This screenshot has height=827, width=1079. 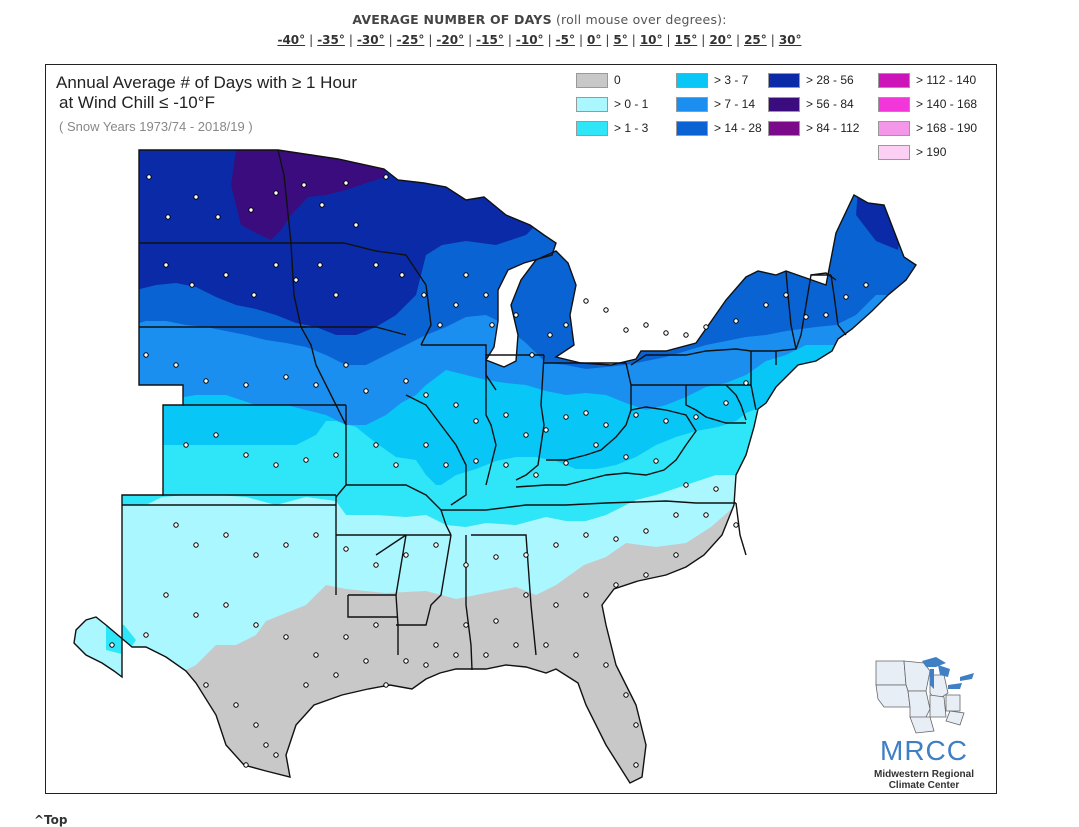 I want to click on header-title-bold: AVERAGE NUMBER OF DAYS, so click(x=452, y=19).